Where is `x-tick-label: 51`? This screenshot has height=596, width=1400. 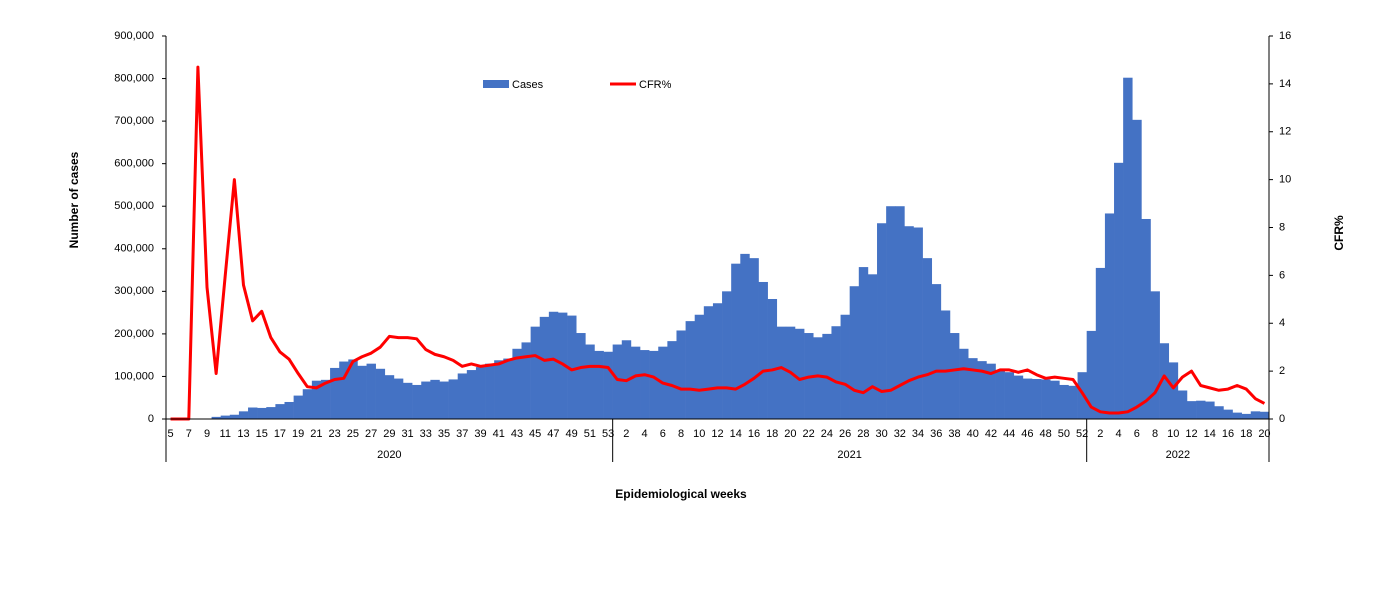 x-tick-label: 51 is located at coordinates (590, 434).